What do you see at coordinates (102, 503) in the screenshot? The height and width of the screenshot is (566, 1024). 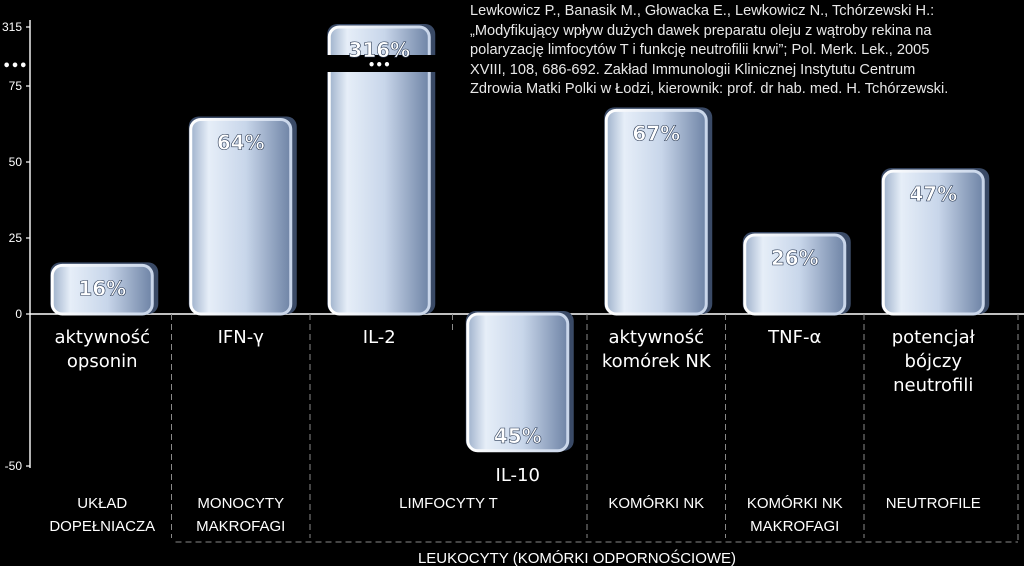 I see `group-label: UKŁAD` at bounding box center [102, 503].